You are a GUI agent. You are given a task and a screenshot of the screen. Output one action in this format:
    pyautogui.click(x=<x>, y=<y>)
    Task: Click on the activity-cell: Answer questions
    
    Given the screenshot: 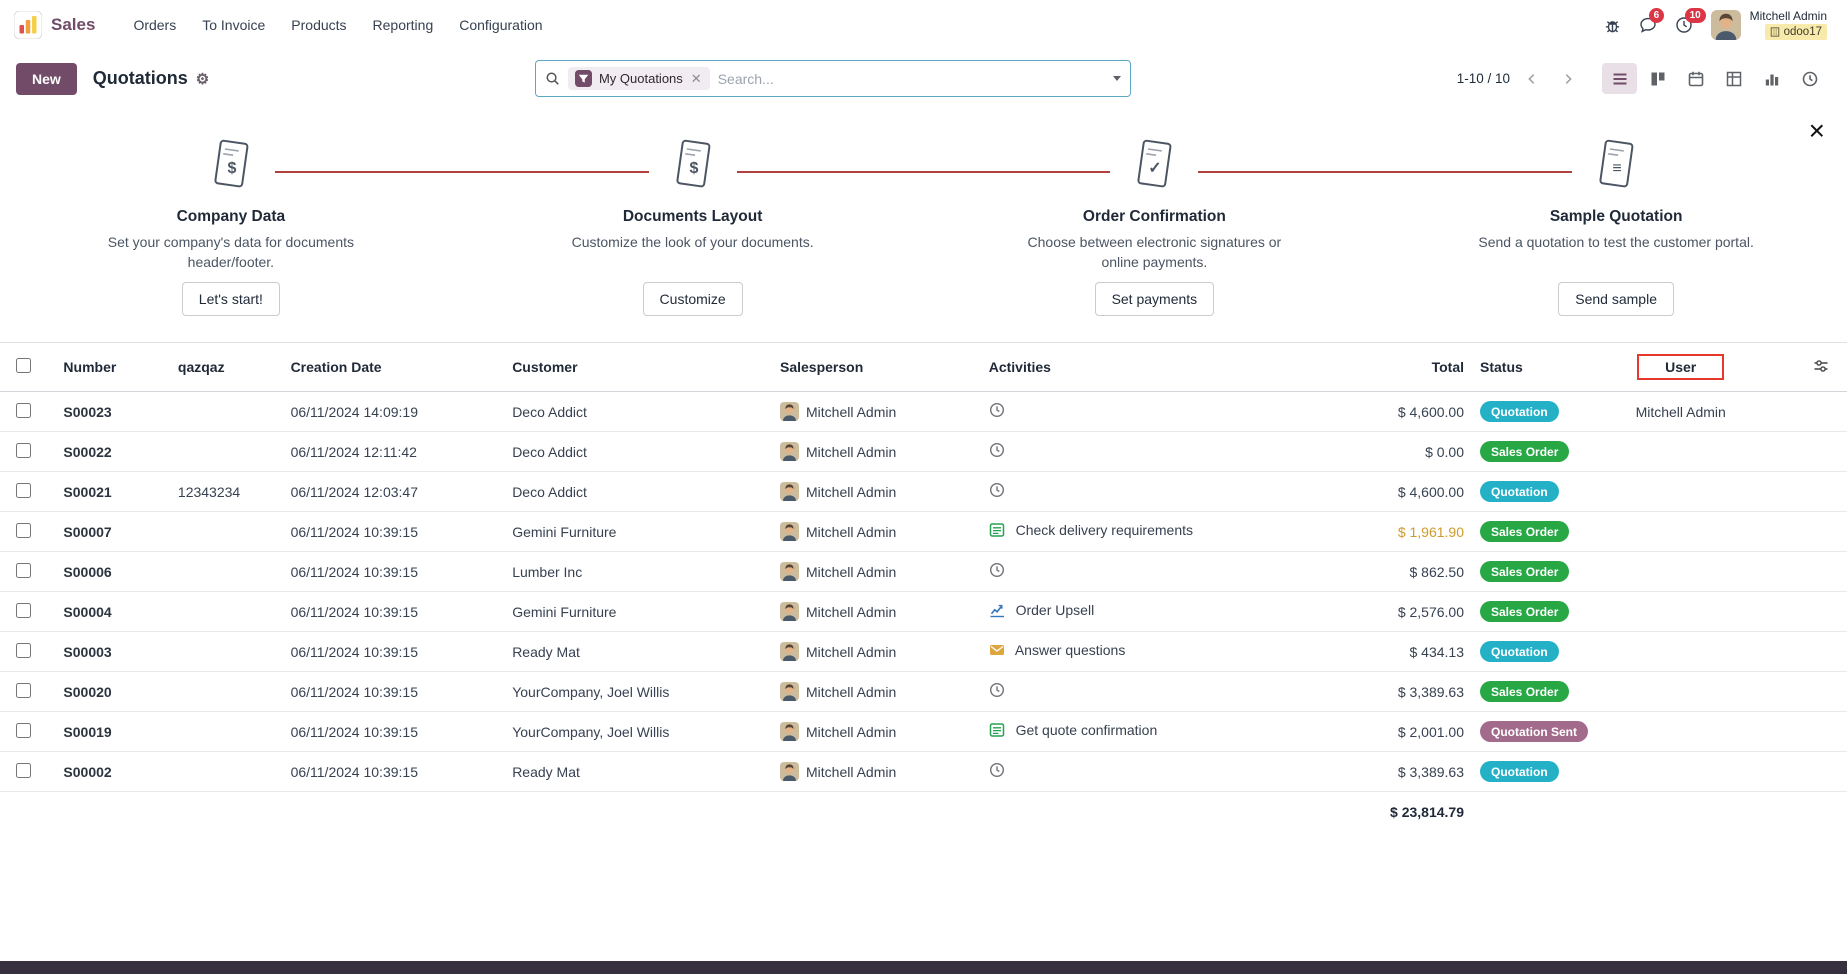 What is the action you would take?
    pyautogui.click(x=1141, y=651)
    